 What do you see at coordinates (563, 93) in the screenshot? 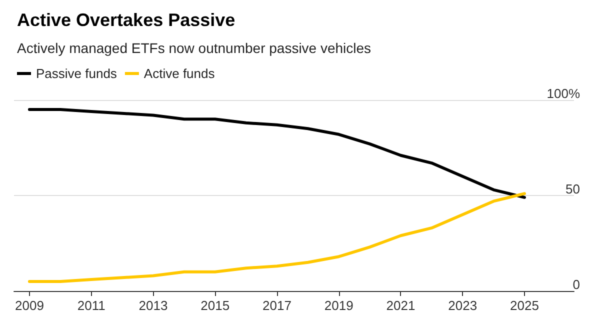
I see `y-tick-label: 100%` at bounding box center [563, 93].